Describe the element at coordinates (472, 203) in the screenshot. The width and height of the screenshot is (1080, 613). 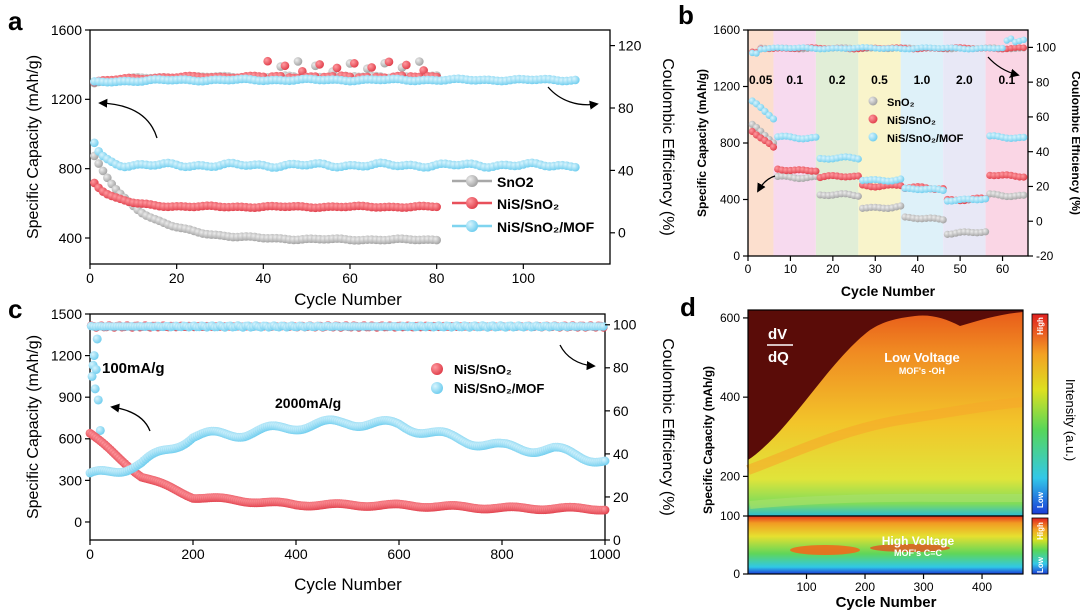
I see `legend-marker-nis` at that location.